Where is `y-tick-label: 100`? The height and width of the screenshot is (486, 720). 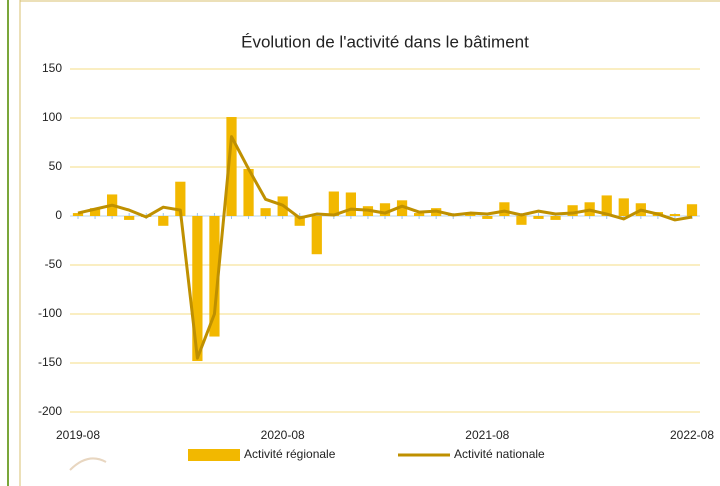
y-tick-label: 100 is located at coordinates (52, 117).